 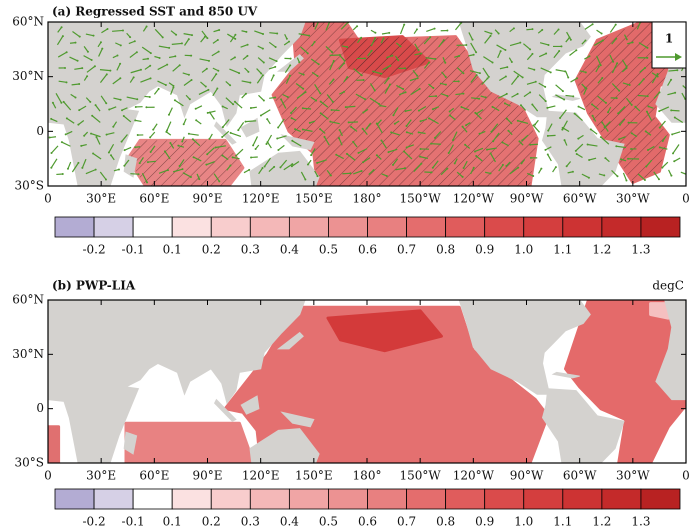 I want to click on x-tick-label: 120°W, so click(x=474, y=199).